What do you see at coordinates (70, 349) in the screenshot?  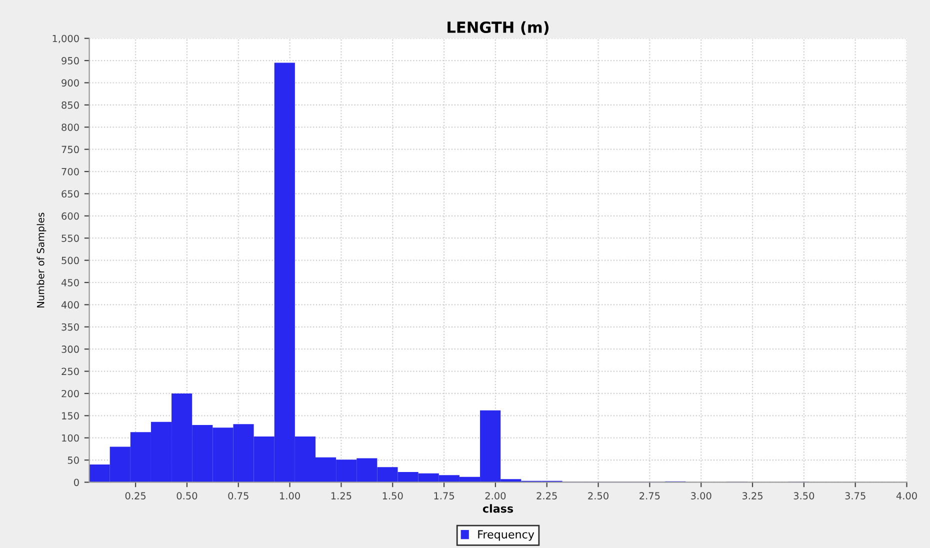 I see `y-tick-label: 300` at bounding box center [70, 349].